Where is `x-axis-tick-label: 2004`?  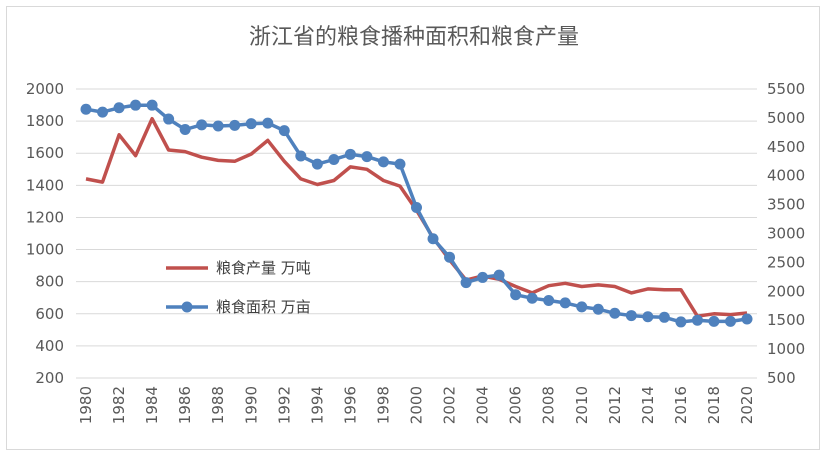
x-axis-tick-label: 2004 is located at coordinates (483, 405).